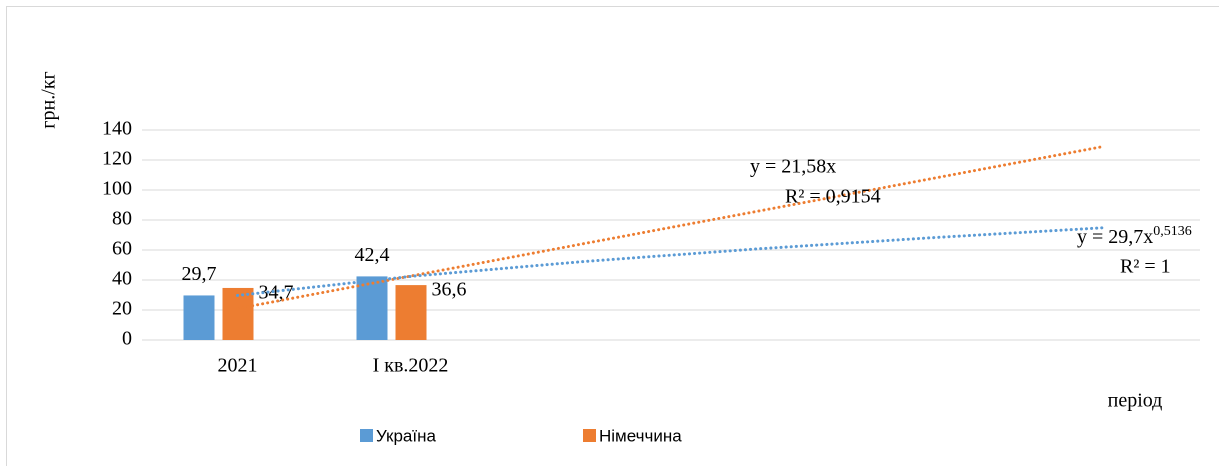 This screenshot has height=466, width=1219. I want to click on y-tick-label: 100, so click(117, 189).